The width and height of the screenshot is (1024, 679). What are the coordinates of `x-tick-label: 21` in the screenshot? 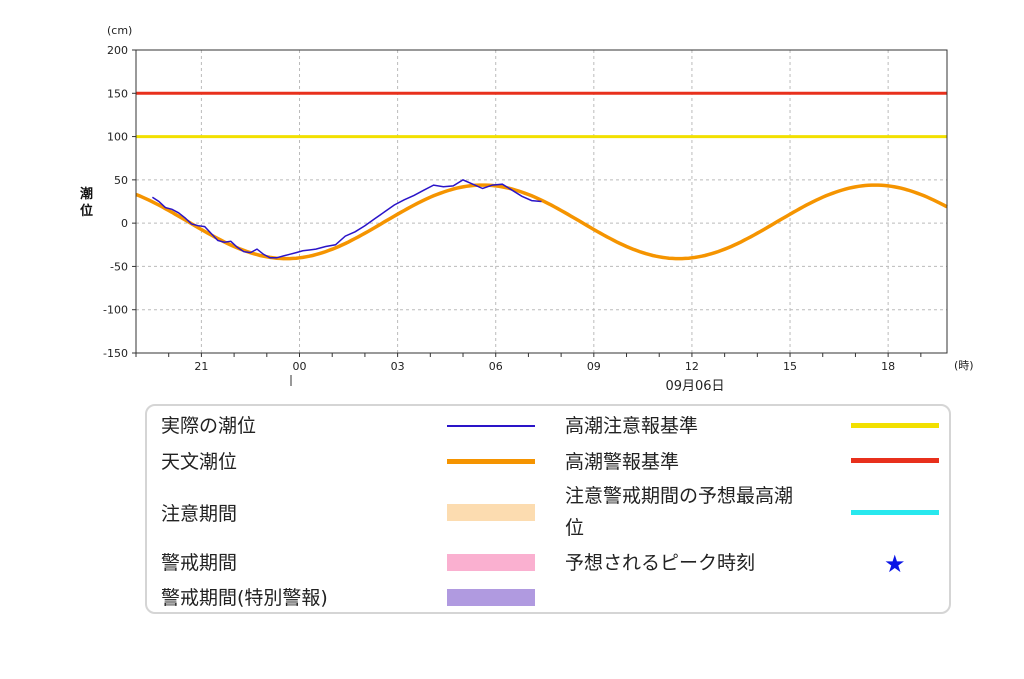 It's located at (201, 366).